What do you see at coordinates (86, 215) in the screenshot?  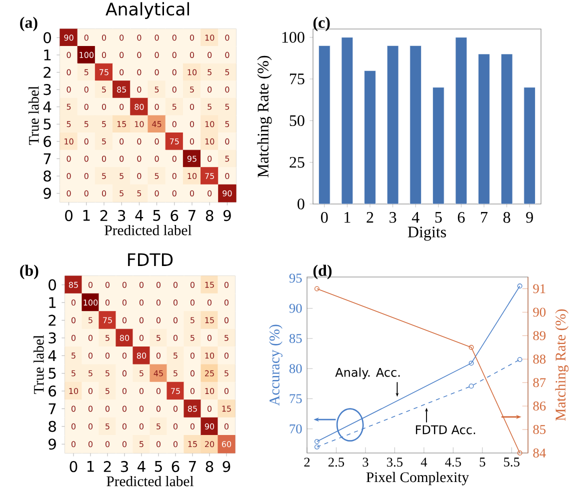 I see `x-tick-label: 1` at bounding box center [86, 215].